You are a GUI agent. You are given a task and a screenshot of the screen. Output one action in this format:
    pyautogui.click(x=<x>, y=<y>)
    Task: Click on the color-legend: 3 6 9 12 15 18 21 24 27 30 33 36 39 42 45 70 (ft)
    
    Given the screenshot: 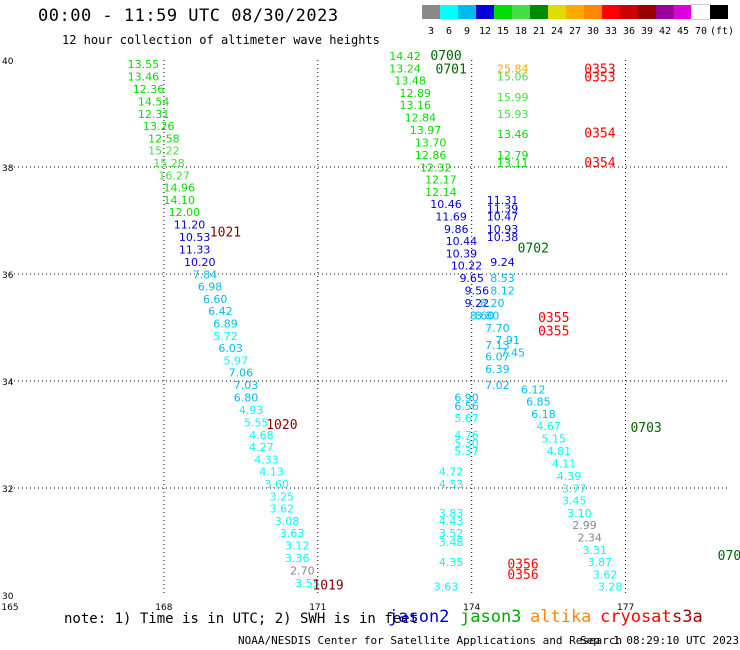 What is the action you would take?
    pyautogui.click(x=578, y=20)
    